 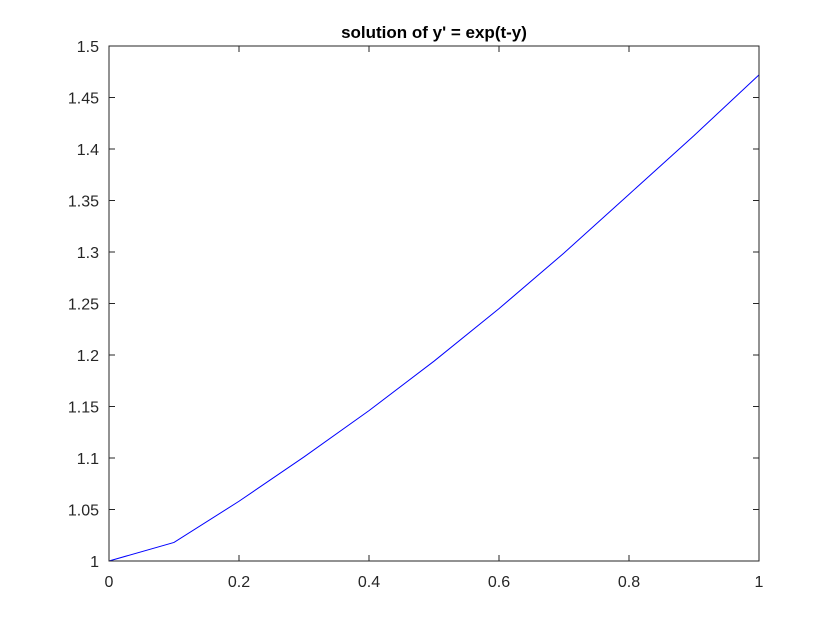 What do you see at coordinates (88, 150) in the screenshot?
I see `y-tick-label: 1.4` at bounding box center [88, 150].